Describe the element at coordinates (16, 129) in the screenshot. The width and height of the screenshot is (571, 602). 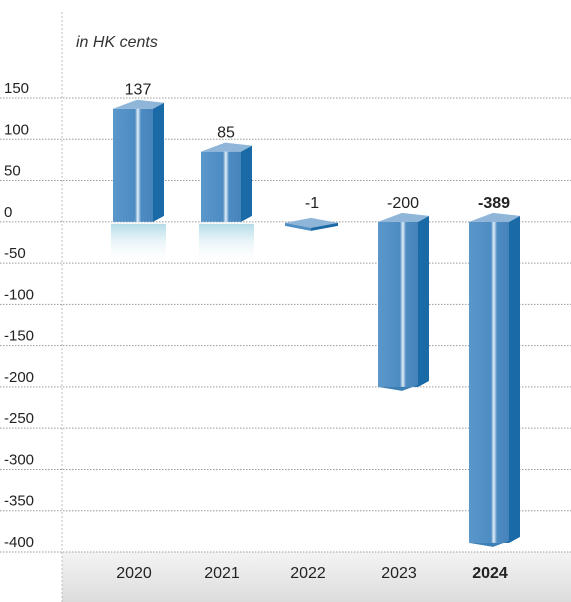
I see `y-tick-label: 100` at that location.